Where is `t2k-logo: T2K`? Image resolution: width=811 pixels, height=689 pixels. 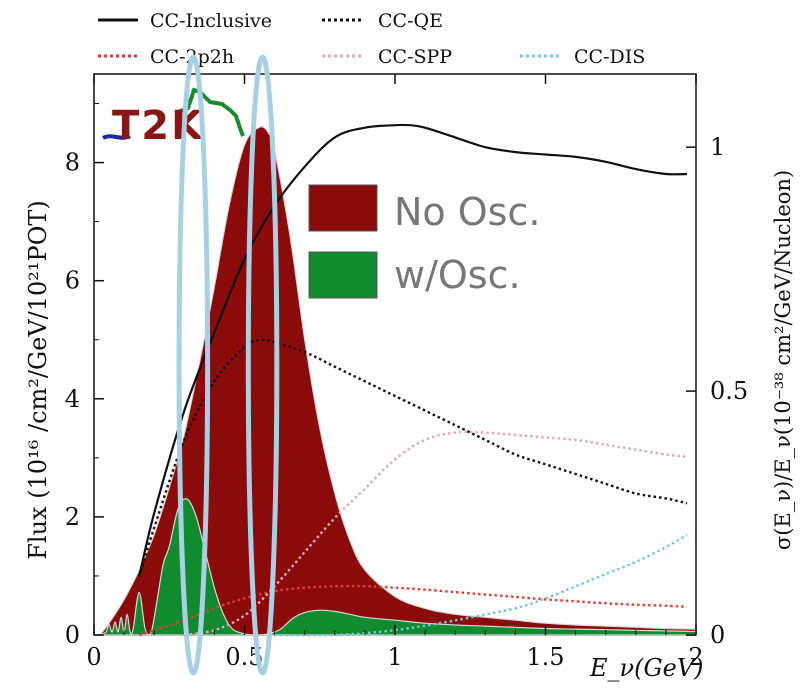 t2k-logo: T2K is located at coordinates (173, 118).